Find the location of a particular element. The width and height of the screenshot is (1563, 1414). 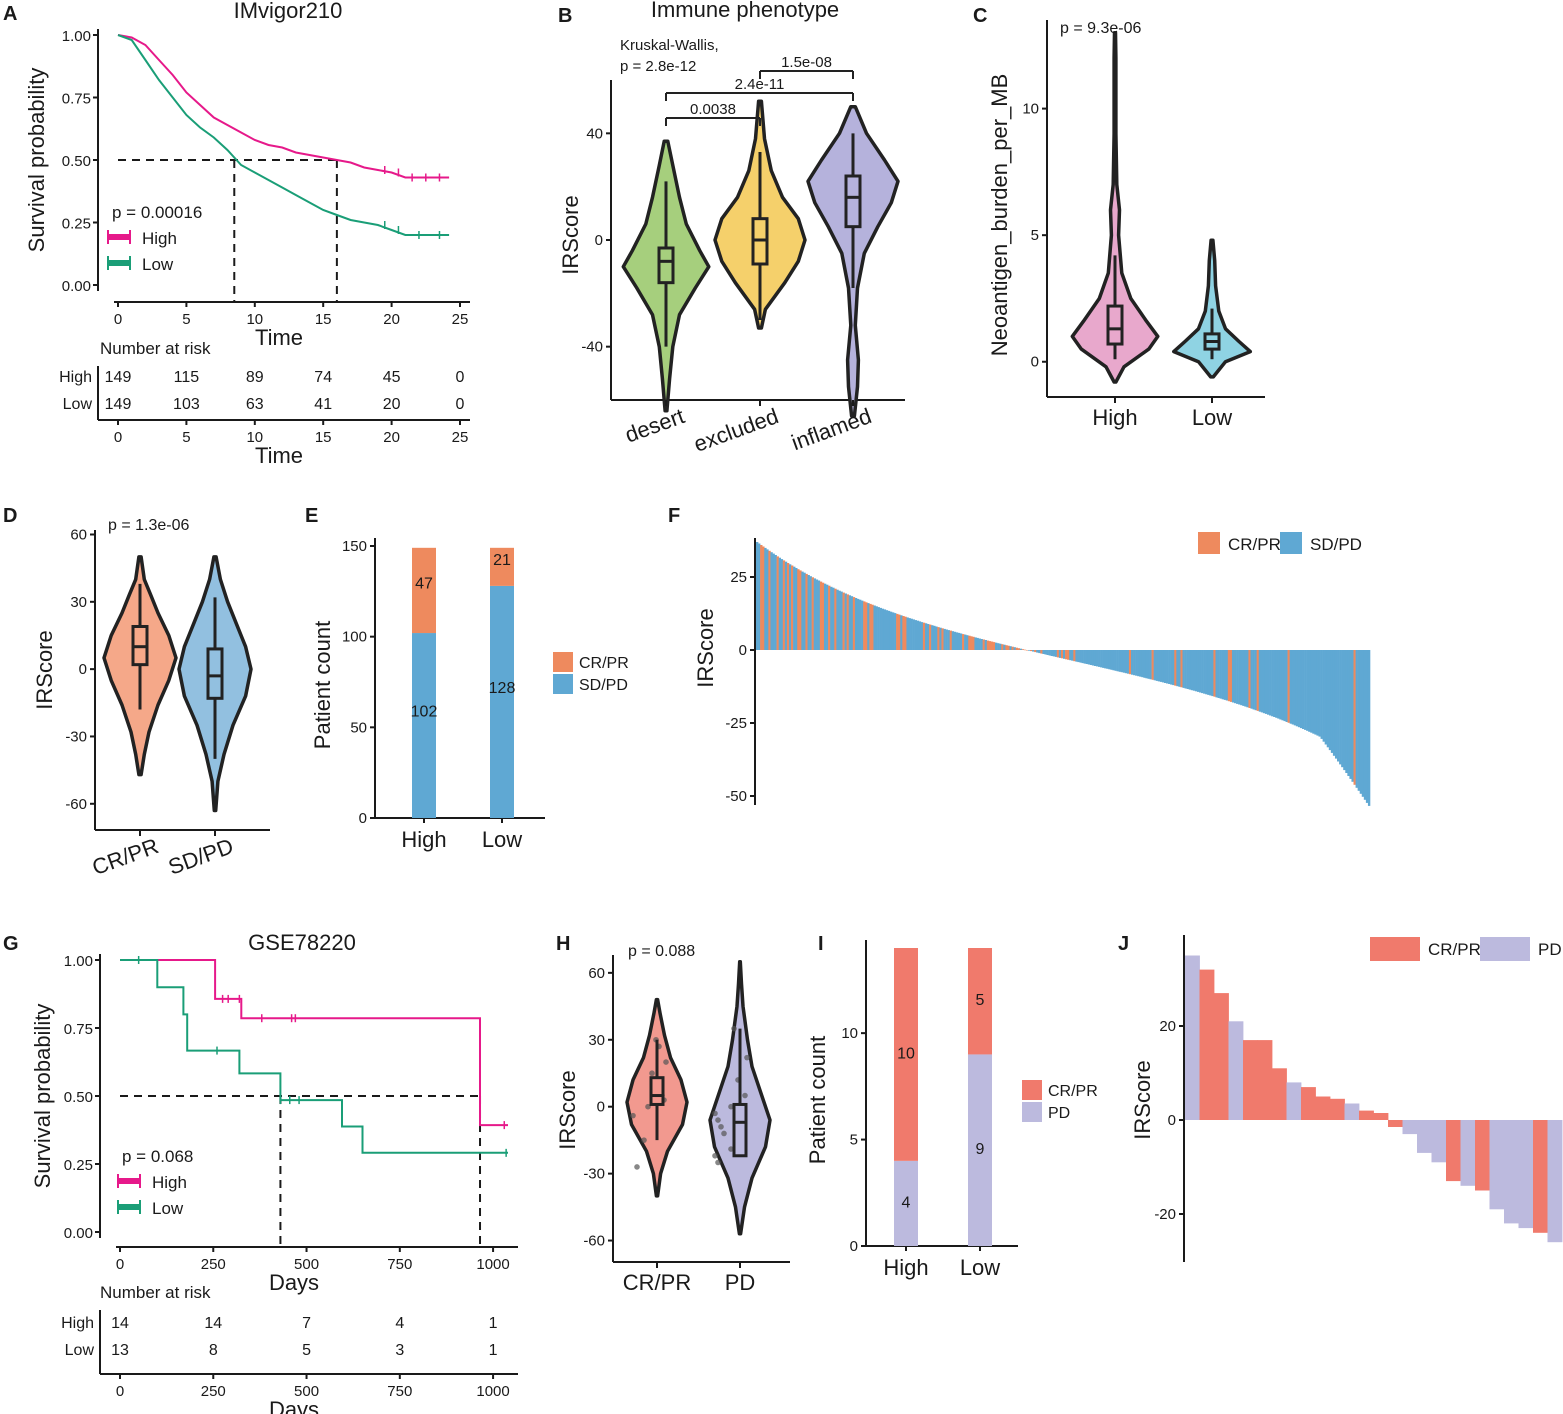

y-tick-label: 30 is located at coordinates (78, 602).